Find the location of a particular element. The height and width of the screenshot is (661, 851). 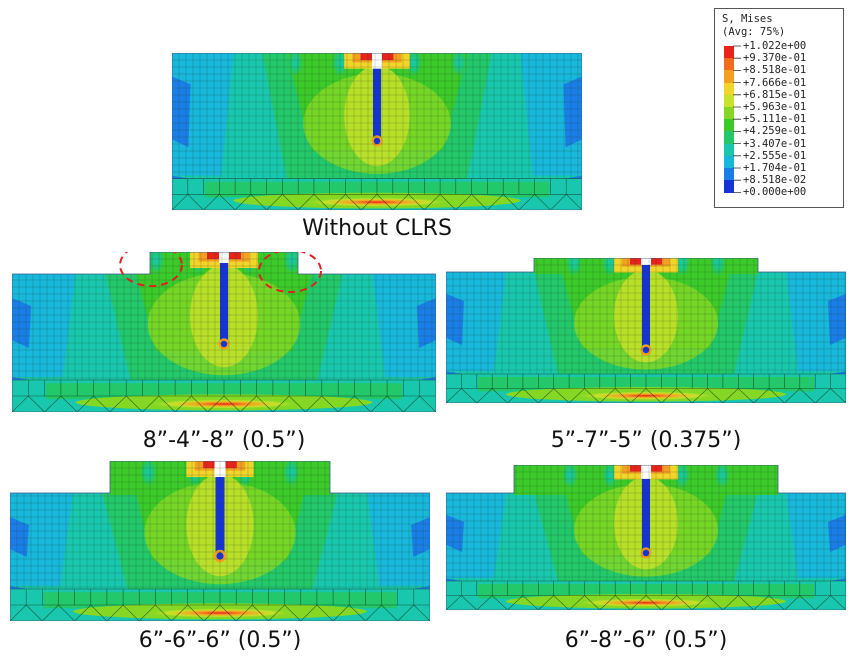

legend-value: +5.111e-01 is located at coordinates (775, 119).